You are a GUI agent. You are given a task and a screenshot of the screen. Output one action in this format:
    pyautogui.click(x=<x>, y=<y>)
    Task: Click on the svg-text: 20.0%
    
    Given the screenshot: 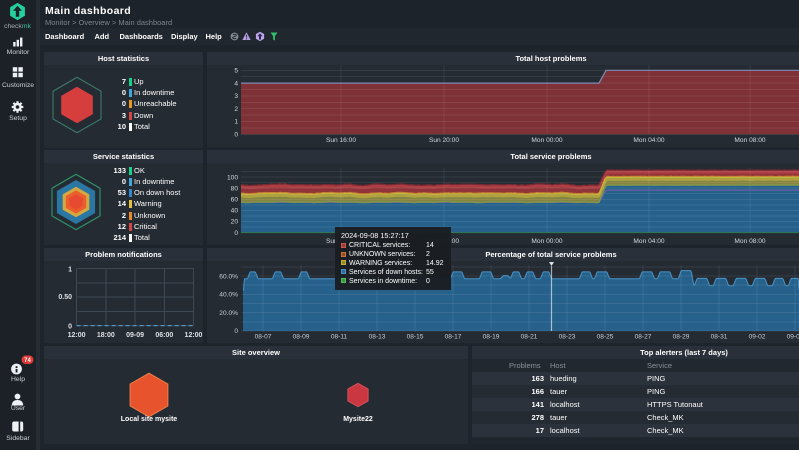 What is the action you would take?
    pyautogui.click(x=228, y=313)
    